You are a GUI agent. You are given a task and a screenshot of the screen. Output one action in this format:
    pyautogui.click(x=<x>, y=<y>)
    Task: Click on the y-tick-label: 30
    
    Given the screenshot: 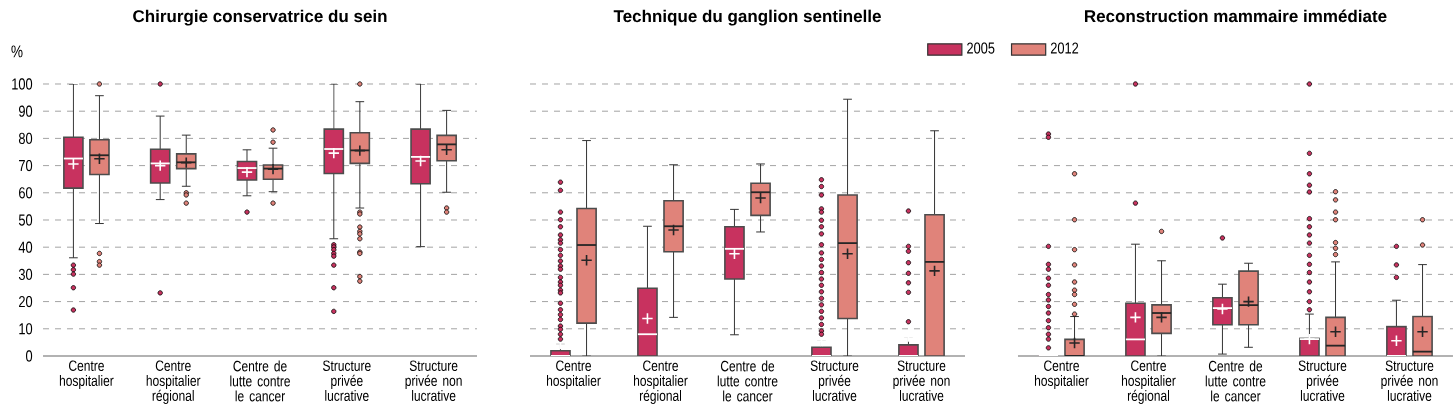 What is the action you would take?
    pyautogui.click(x=25, y=274)
    